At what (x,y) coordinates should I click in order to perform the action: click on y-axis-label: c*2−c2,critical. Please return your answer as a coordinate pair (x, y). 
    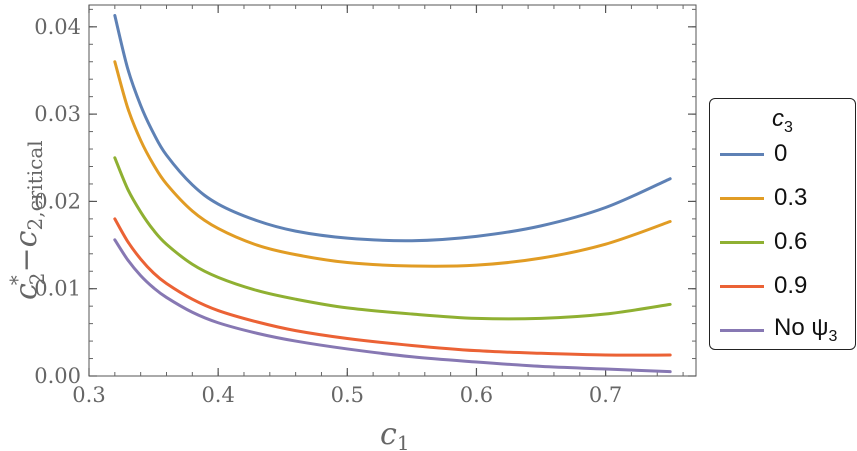
    Looking at the image, I should click on (27, 220).